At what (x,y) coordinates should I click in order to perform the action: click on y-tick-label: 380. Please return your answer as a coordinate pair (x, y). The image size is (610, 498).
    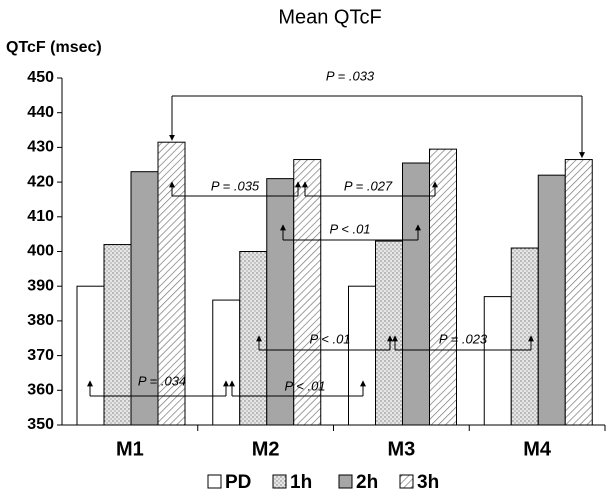
    Looking at the image, I should click on (40, 320).